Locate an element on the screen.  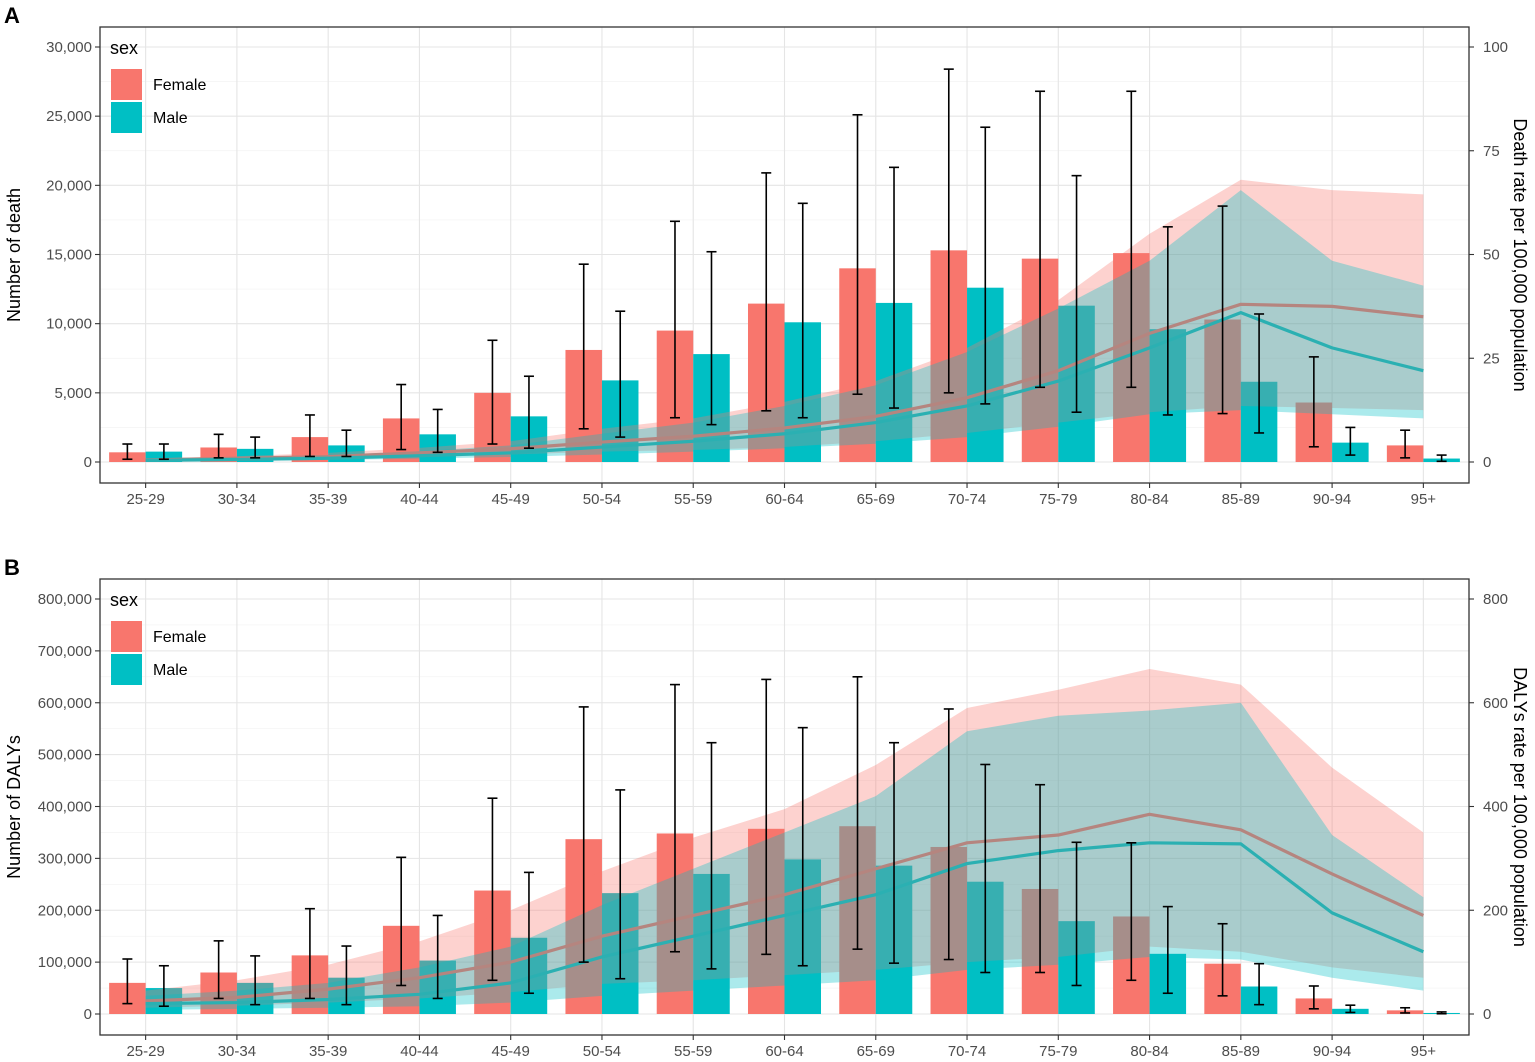
y2-tick-label: 100 is located at coordinates (1495, 47).